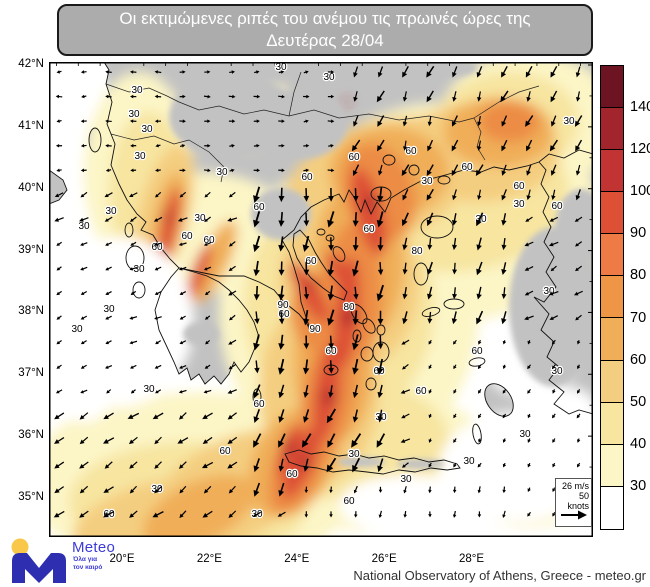 This screenshot has width=650, height=587. What do you see at coordinates (297, 559) in the screenshot?
I see `lon-label: 24°E` at bounding box center [297, 559].